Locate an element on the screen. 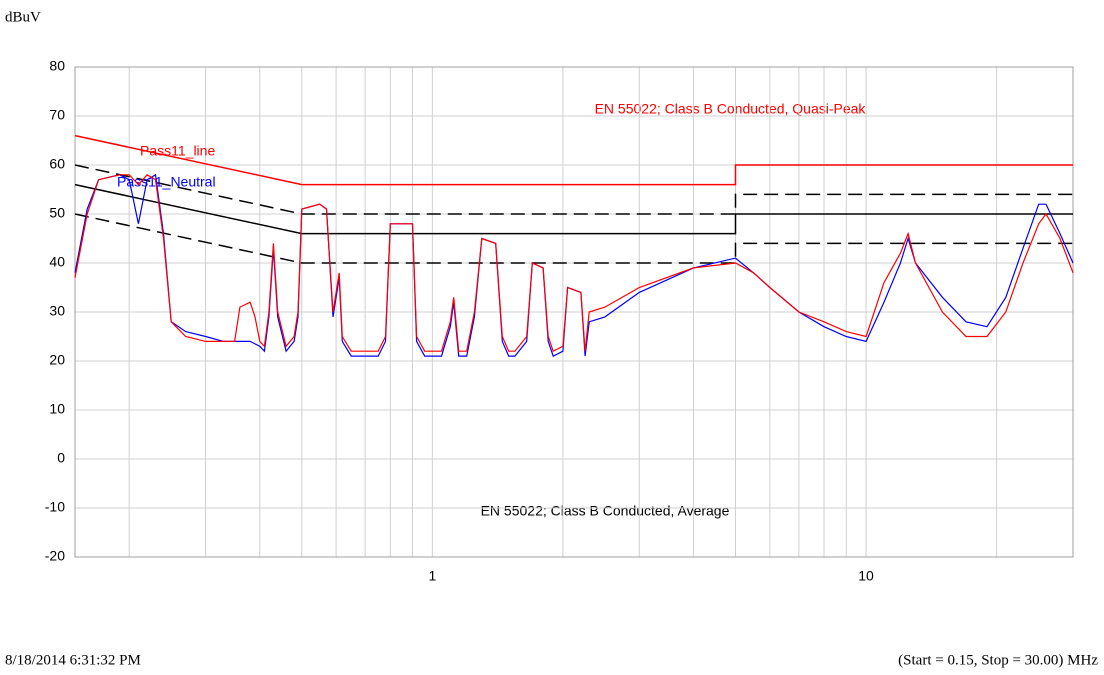 This screenshot has width=1104, height=675. y-tick-label: 40 is located at coordinates (57, 262).